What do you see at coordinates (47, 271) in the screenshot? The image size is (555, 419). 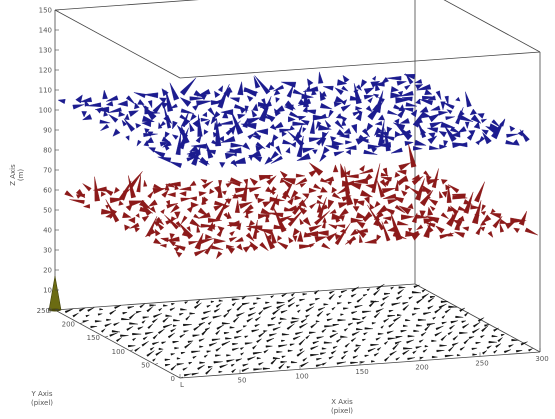 I see `z-tick-label: 20` at bounding box center [47, 271].